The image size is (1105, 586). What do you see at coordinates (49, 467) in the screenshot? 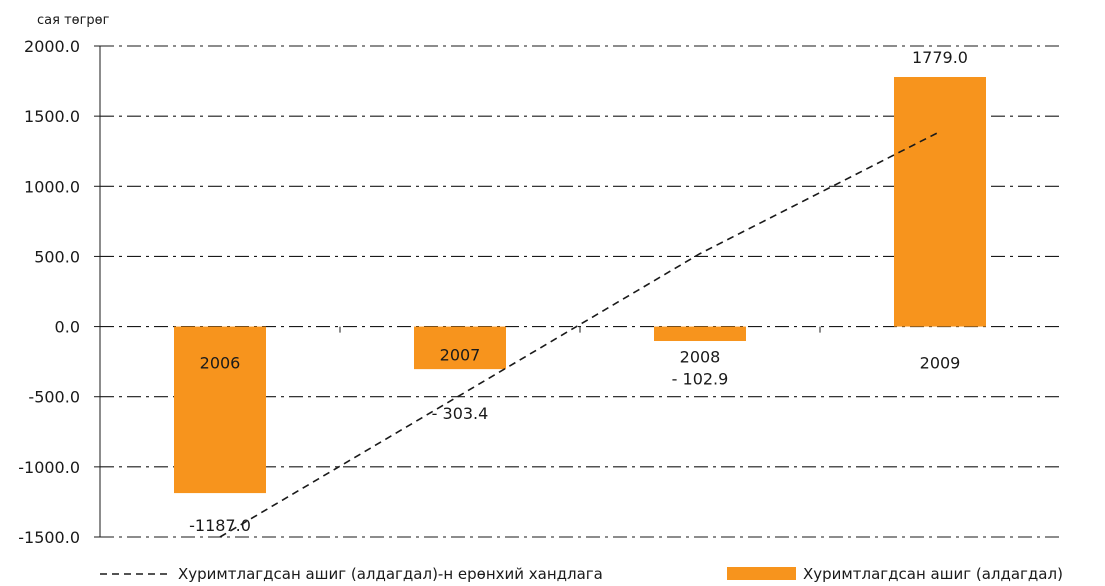
I see `y-tick-label: -1000.0` at bounding box center [49, 467].